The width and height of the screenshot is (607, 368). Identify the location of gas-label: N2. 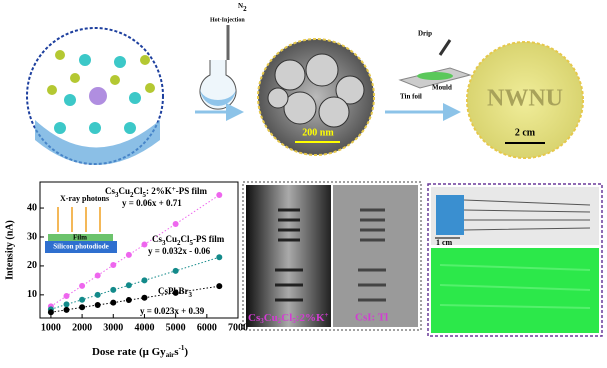
(242, 7).